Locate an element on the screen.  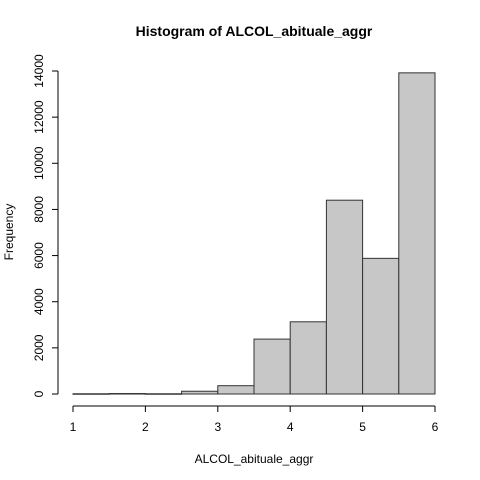
x-tick-label: 6 is located at coordinates (435, 427).